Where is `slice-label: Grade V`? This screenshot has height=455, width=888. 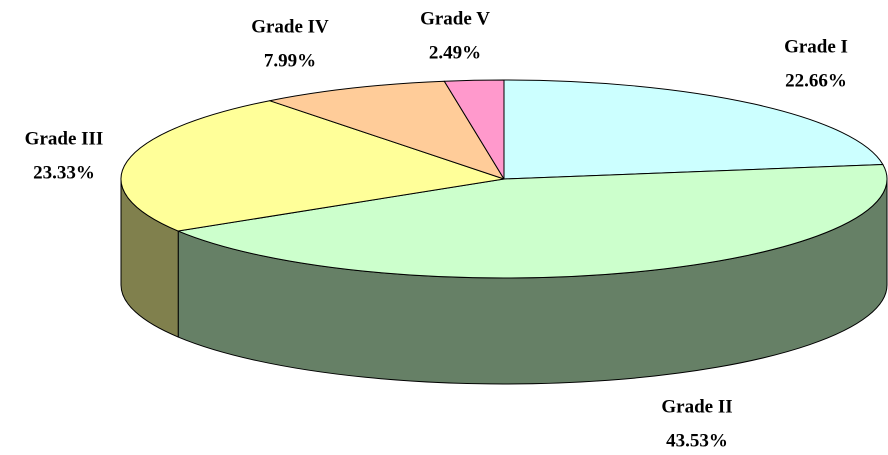
slice-label: Grade V is located at coordinates (455, 18).